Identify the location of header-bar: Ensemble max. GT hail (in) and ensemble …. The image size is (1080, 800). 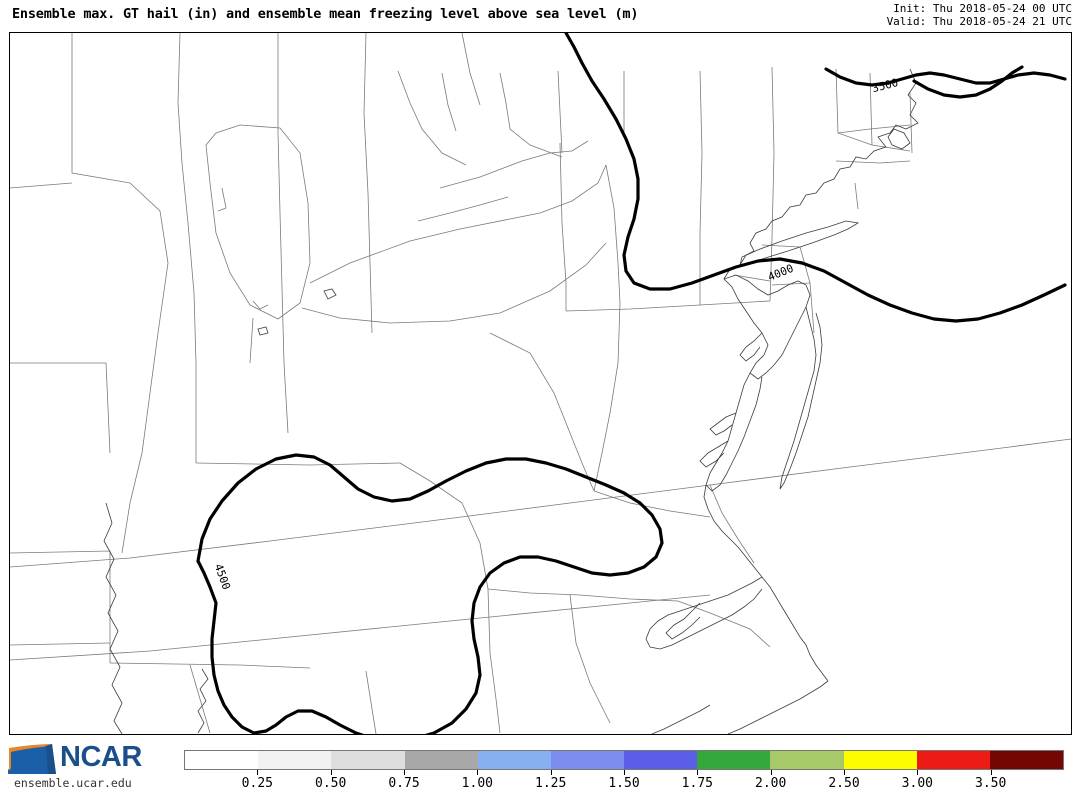
(540, 15).